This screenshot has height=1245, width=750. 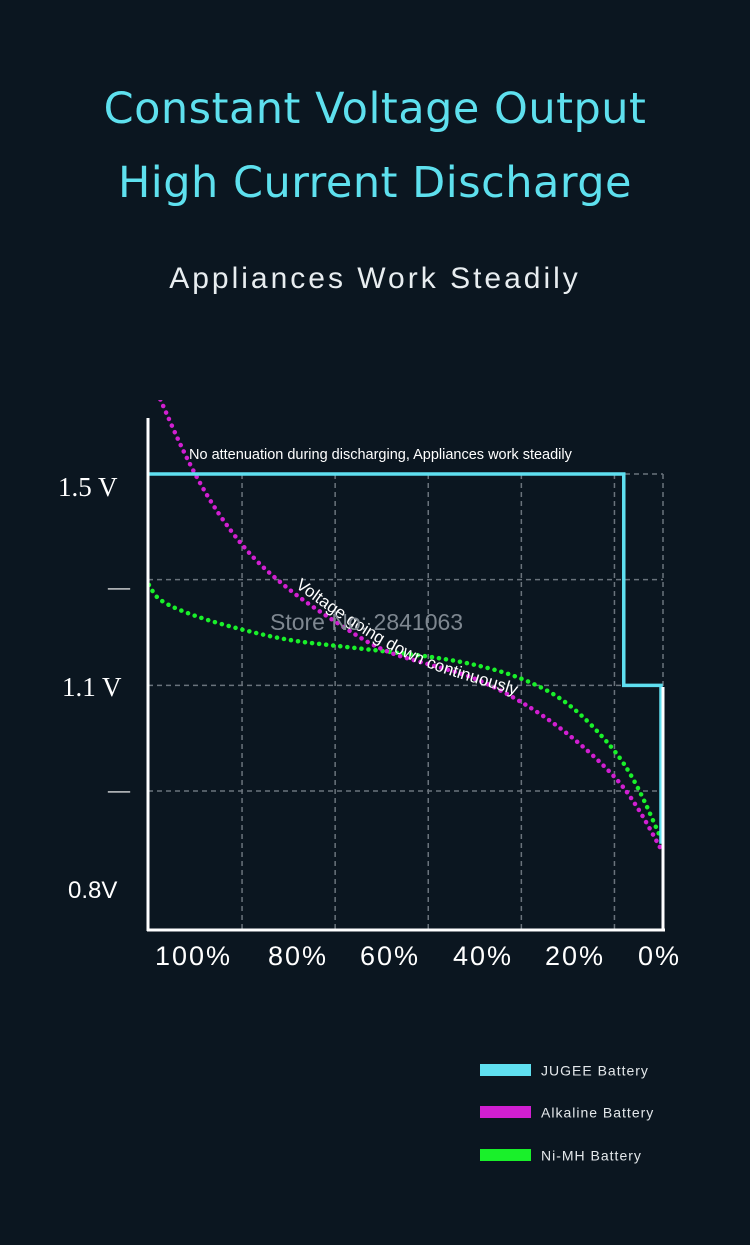 I want to click on x-tick-labels: 100% 80% 60% 40% 20% 0%, so click(x=418, y=956).